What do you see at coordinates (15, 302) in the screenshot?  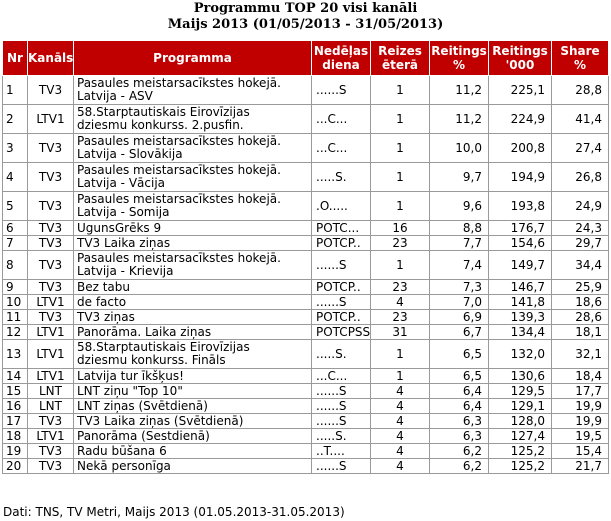 I see `cell-nr: 10` at bounding box center [15, 302].